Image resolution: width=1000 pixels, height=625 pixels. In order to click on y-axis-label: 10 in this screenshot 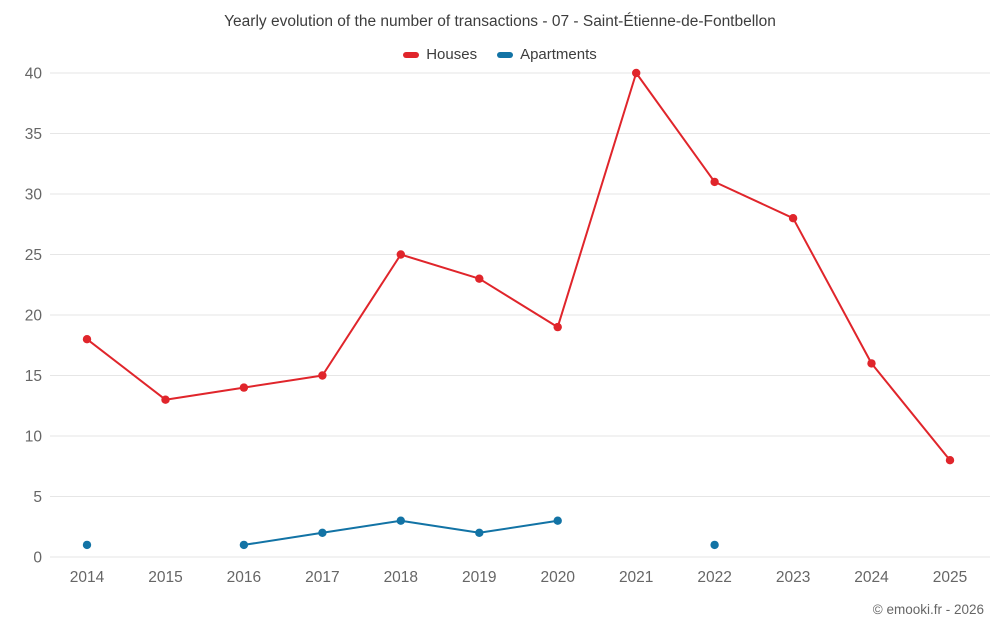, I will do `click(34, 437)`.